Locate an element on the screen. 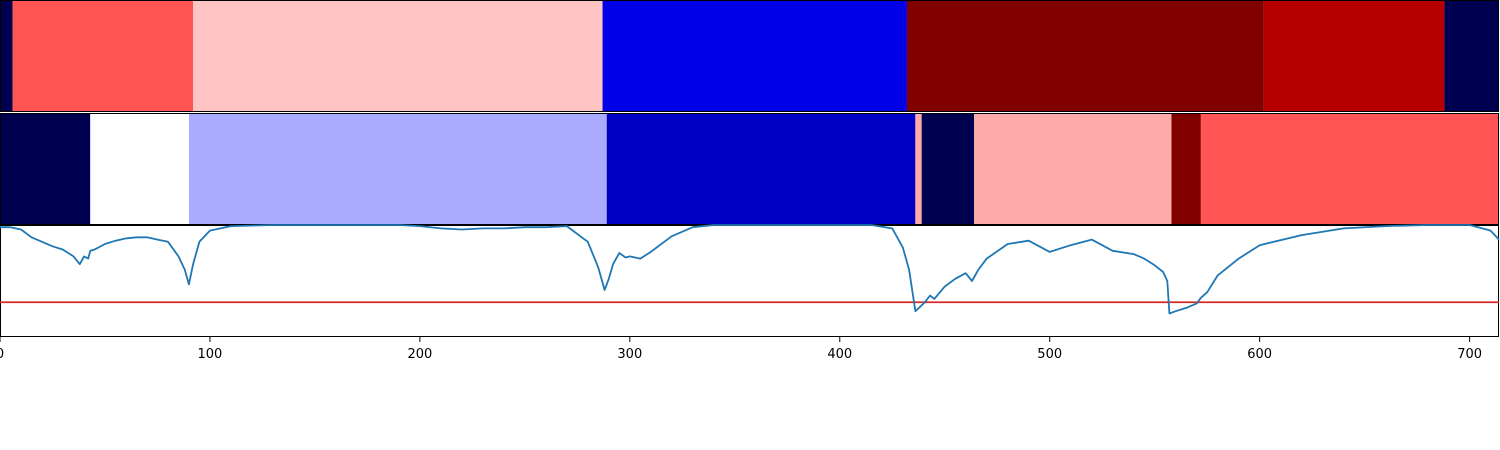 Image resolution: width=1500 pixels, height=450 pixels. x-tick-label-0: 0 is located at coordinates (2, 354).